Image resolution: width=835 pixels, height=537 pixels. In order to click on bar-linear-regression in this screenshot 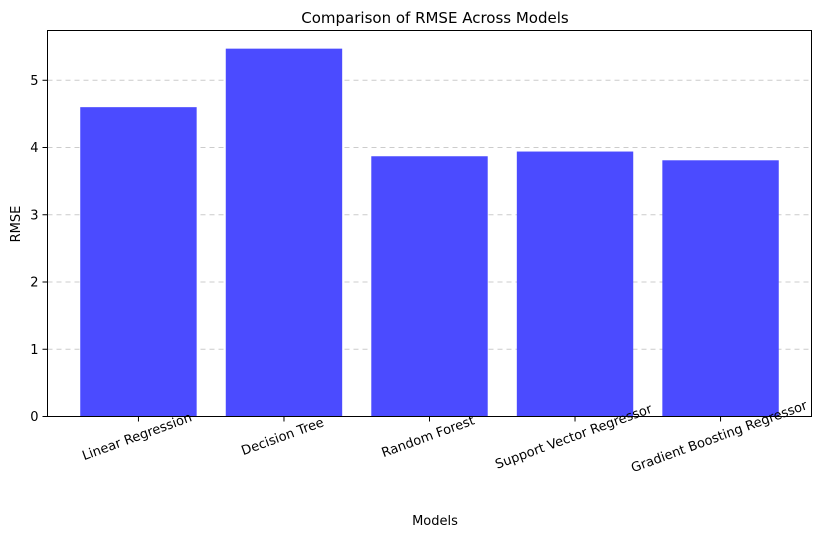, I will do `click(138, 262)`.